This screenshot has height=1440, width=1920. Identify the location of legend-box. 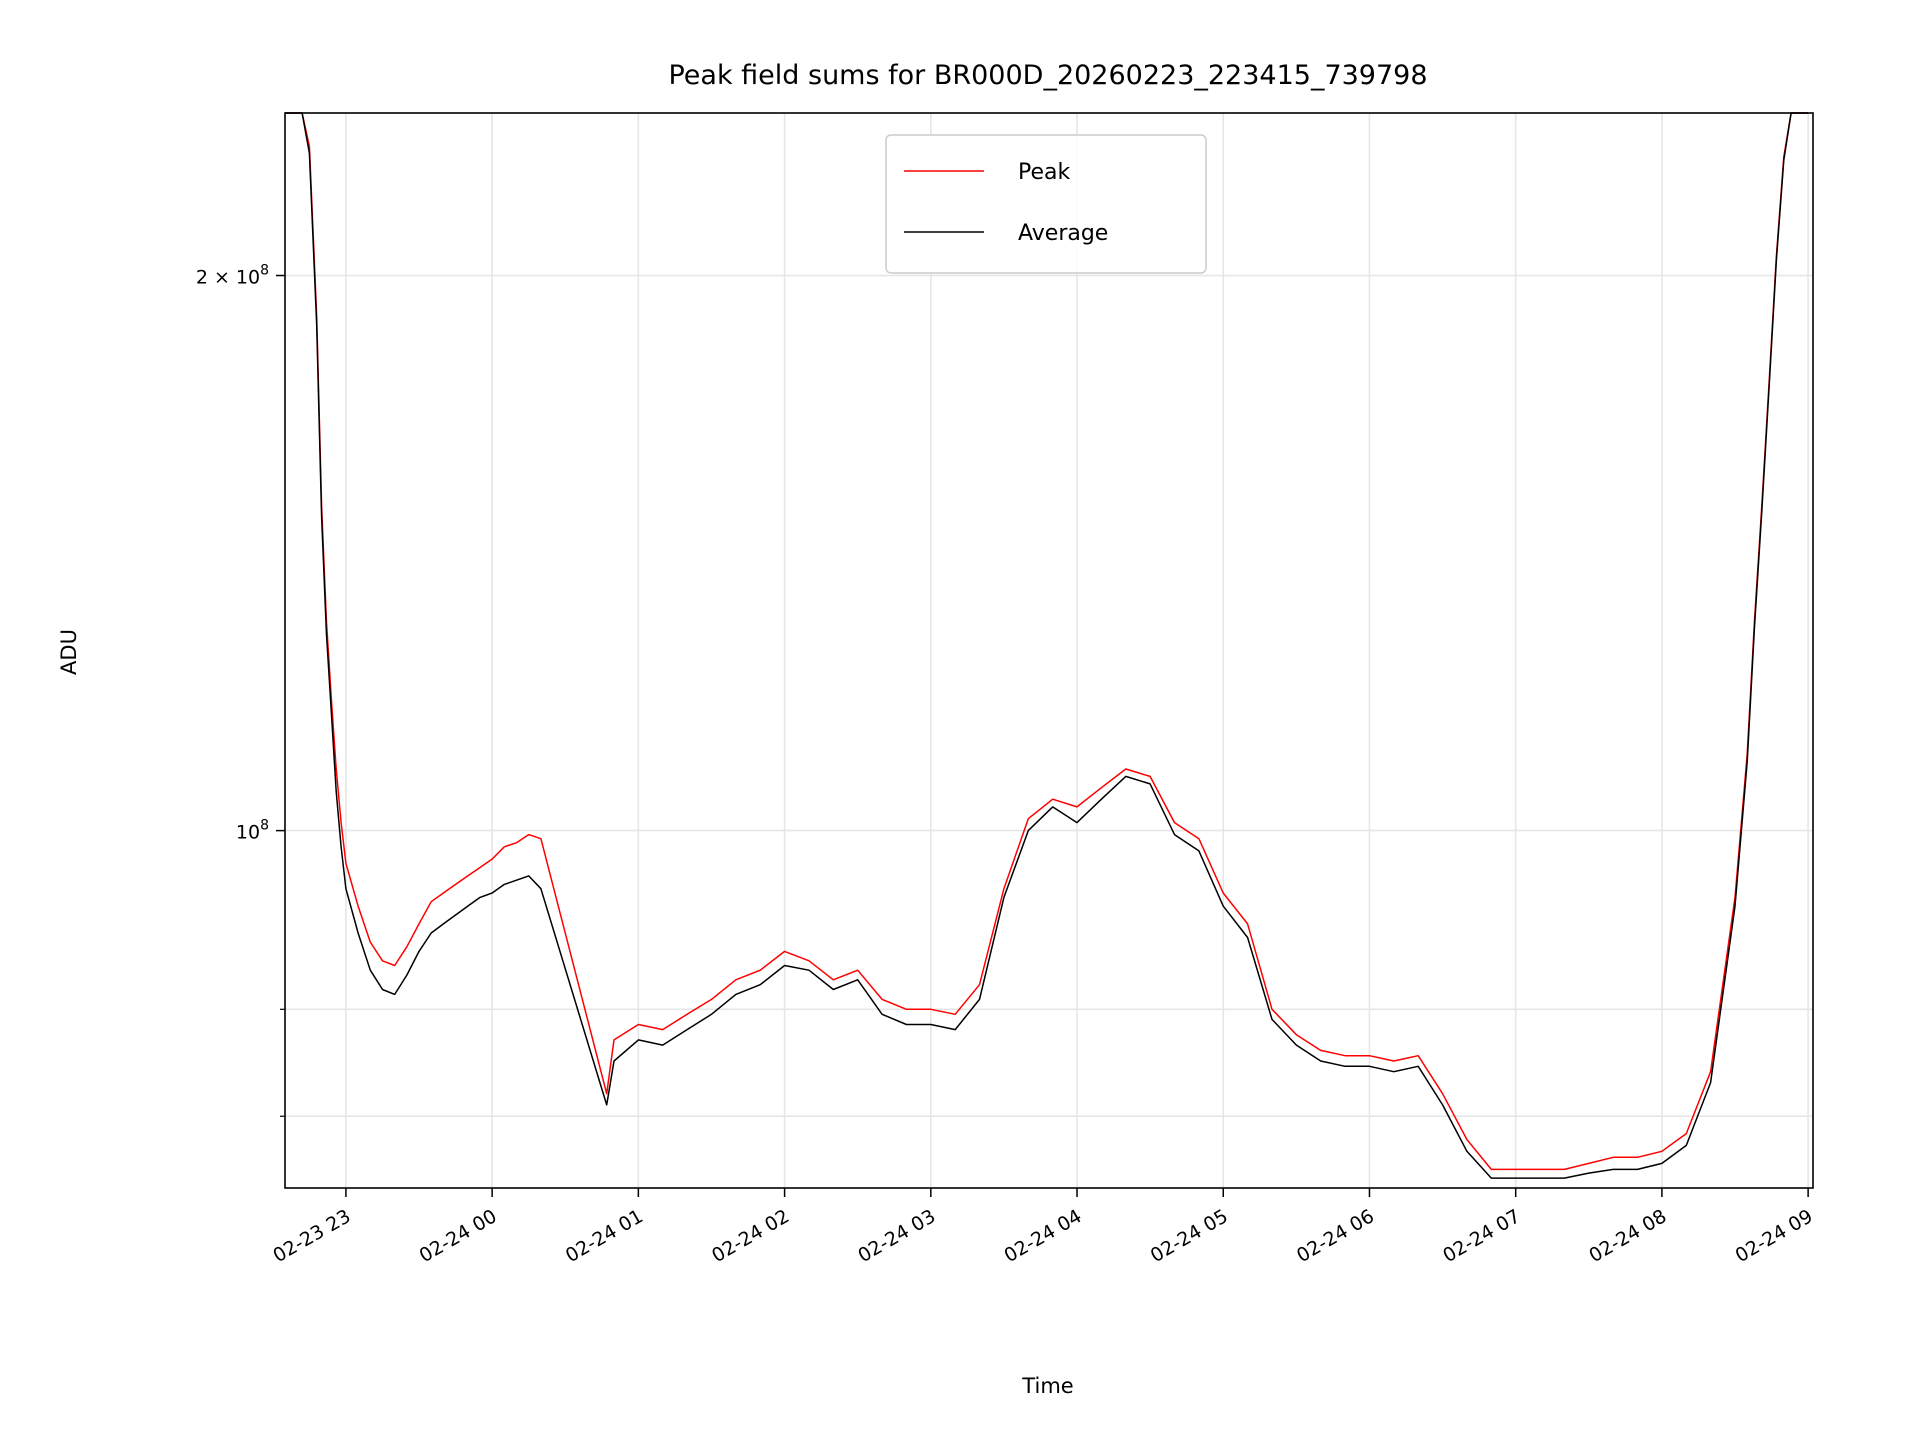
(1046, 204).